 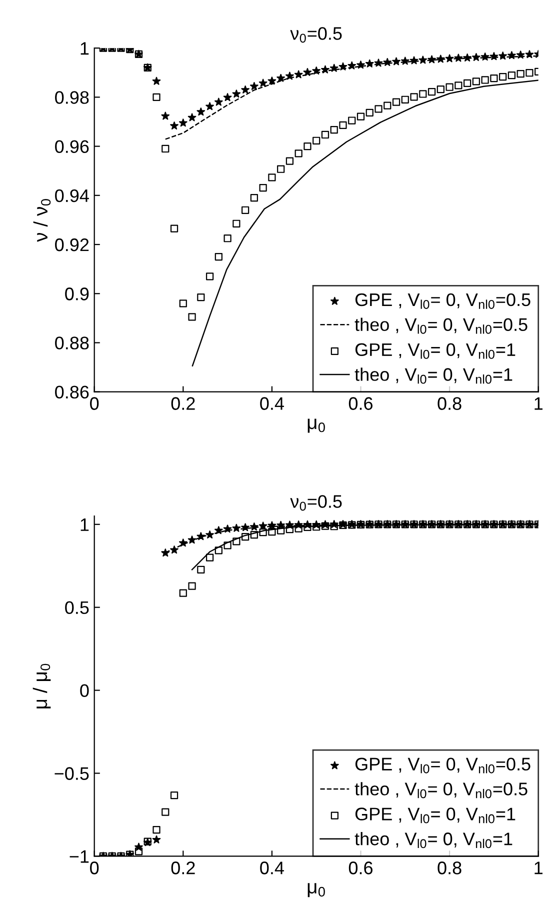 I want to click on y-tick-label: 0.98, so click(x=72, y=97).